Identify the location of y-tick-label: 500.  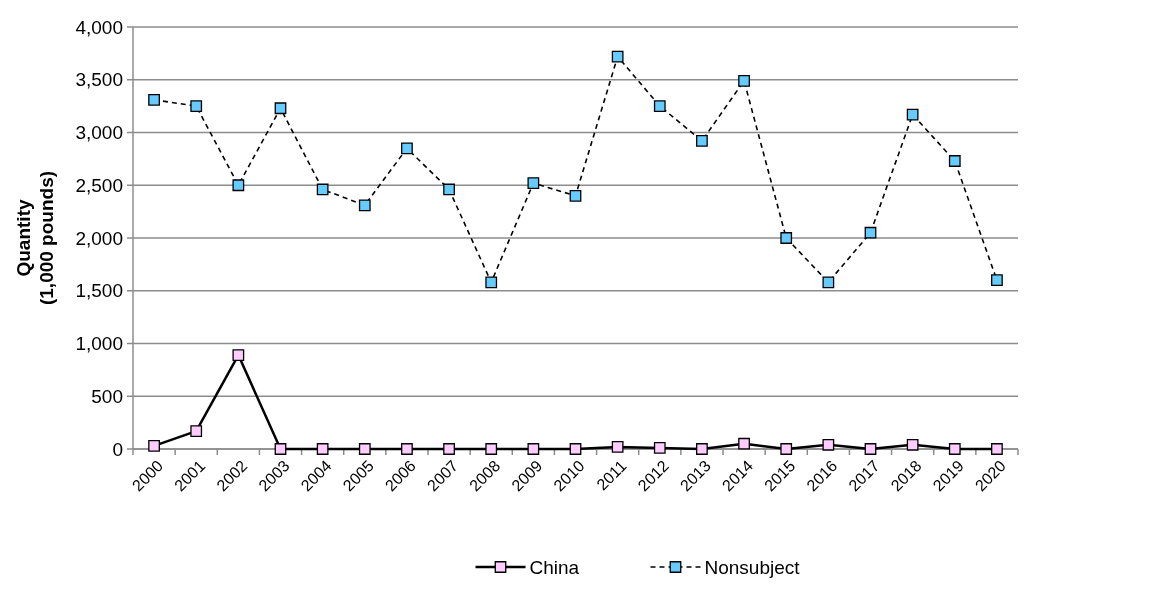
(107, 396).